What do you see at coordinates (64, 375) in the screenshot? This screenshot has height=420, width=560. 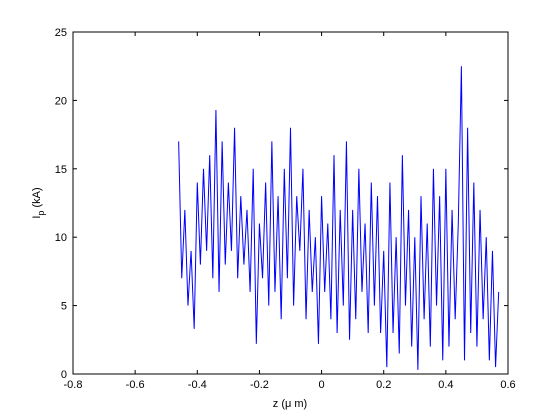 I see `y-tick-label: 0` at bounding box center [64, 375].